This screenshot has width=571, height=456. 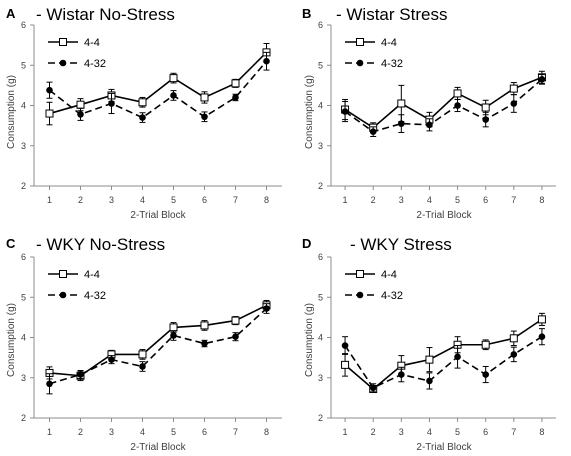 What do you see at coordinates (11, 340) in the screenshot?
I see `panel-c-y-axis-label: Consumption (g)` at bounding box center [11, 340].